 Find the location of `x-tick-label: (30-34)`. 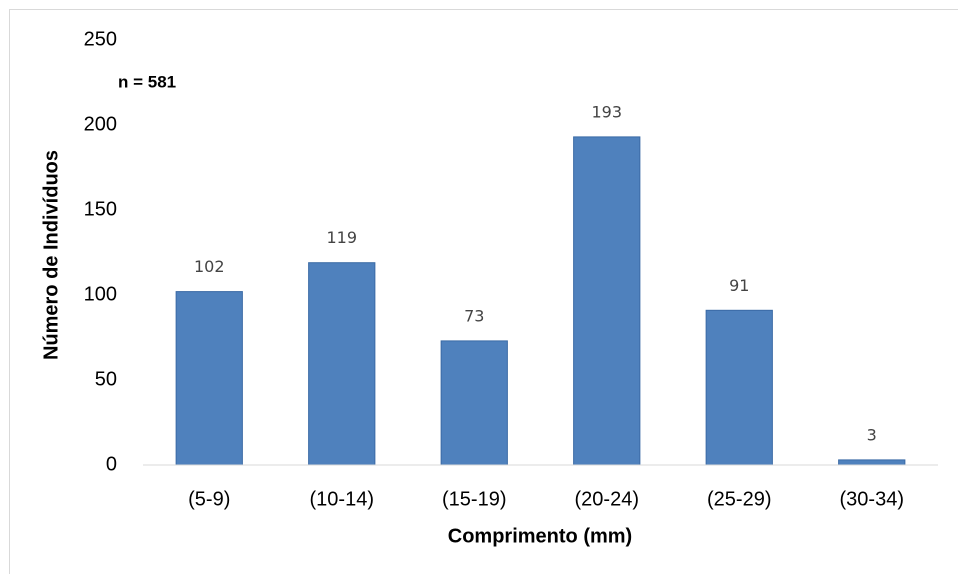

x-tick-label: (30-34) is located at coordinates (872, 499).